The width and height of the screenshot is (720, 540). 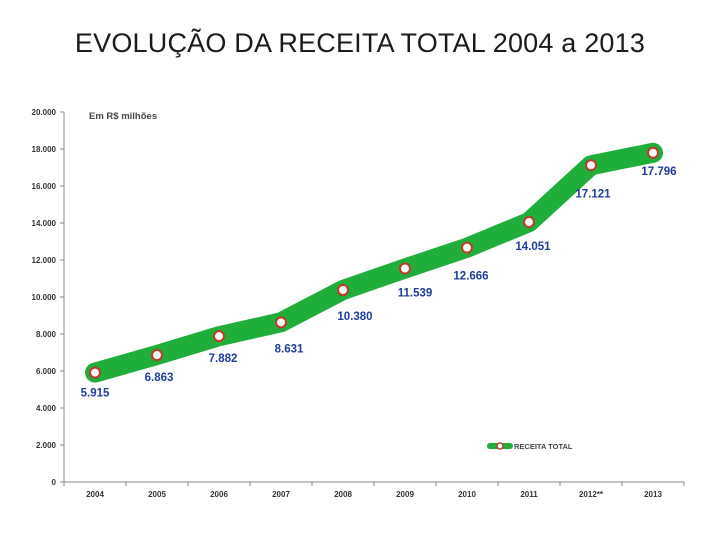 What do you see at coordinates (533, 247) in the screenshot?
I see `data-label: 14.051` at bounding box center [533, 247].